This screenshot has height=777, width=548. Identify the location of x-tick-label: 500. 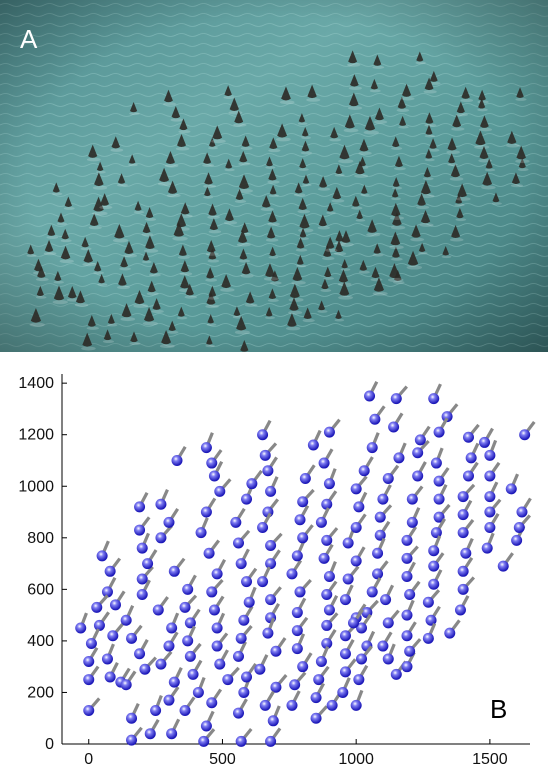
(222, 759).